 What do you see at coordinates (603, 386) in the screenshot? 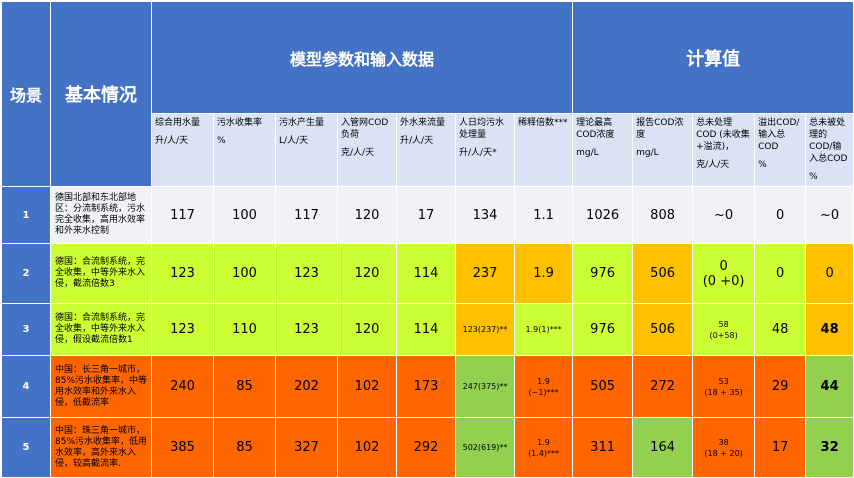
I see `table-cell: 505` at bounding box center [603, 386].